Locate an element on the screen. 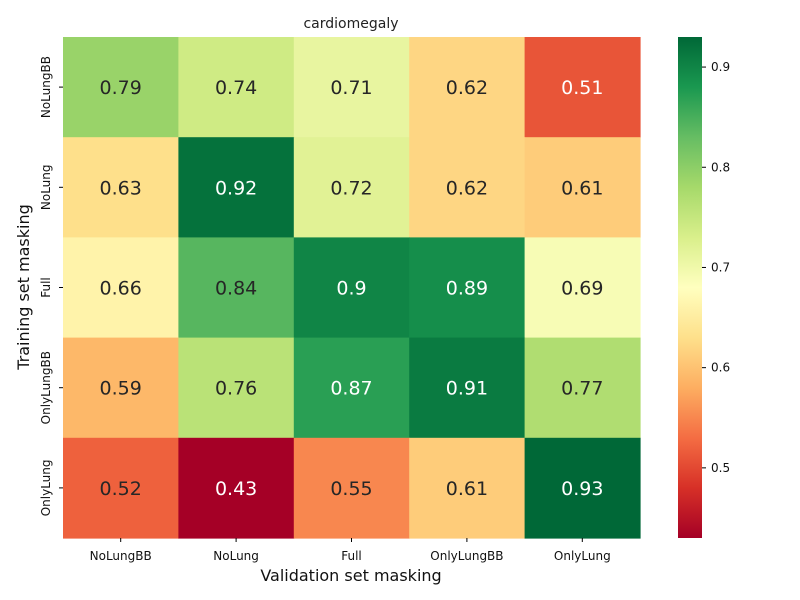 The width and height of the screenshot is (800, 600). heatmap-cell-value: 0.63 is located at coordinates (121, 188).